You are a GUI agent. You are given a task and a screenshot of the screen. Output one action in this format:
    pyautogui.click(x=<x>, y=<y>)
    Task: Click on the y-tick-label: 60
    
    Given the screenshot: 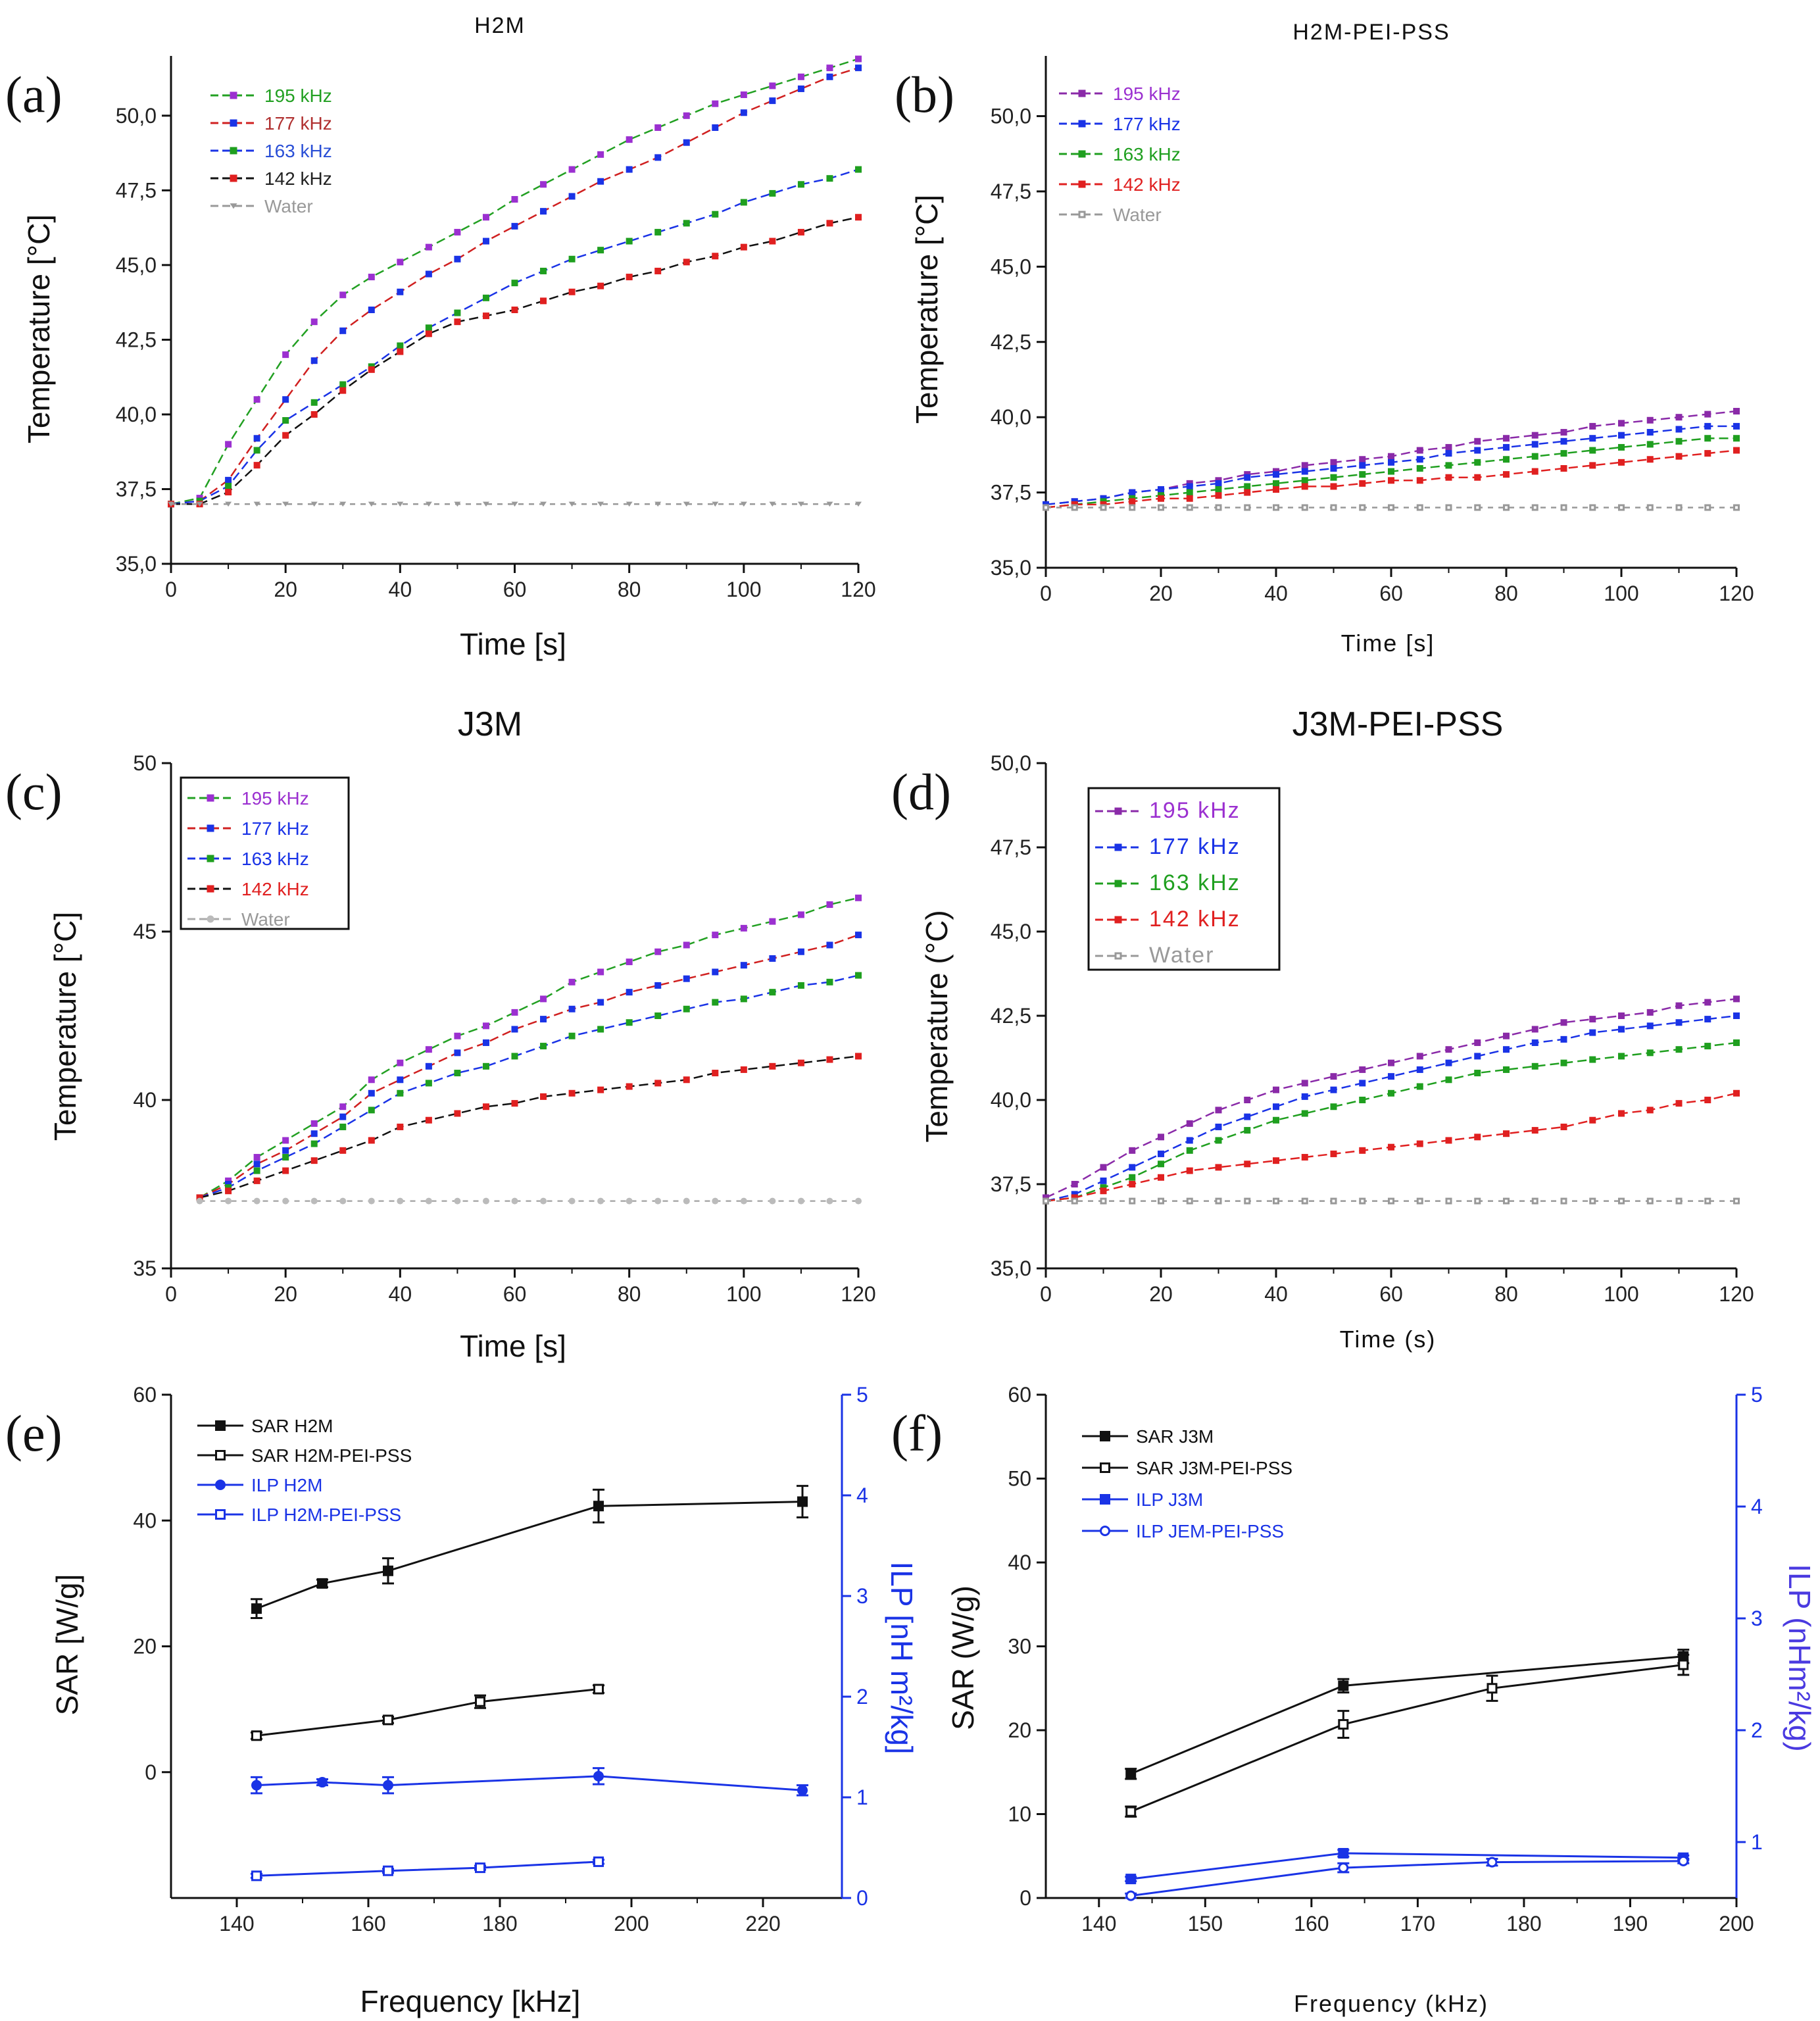 What is the action you would take?
    pyautogui.click(x=1019, y=1395)
    